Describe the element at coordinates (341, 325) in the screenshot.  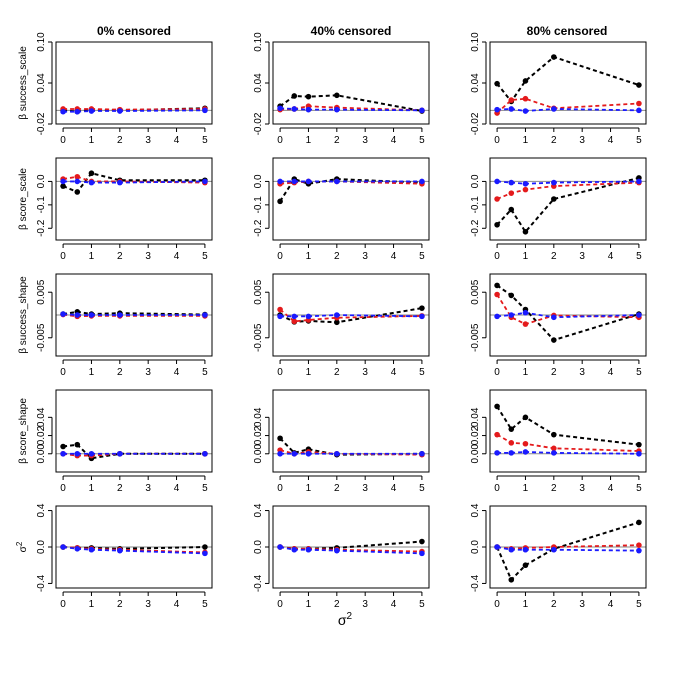
I see `panel-r2-c1: 0 1 2 3 4 5 -0.005 0.005` at that location.